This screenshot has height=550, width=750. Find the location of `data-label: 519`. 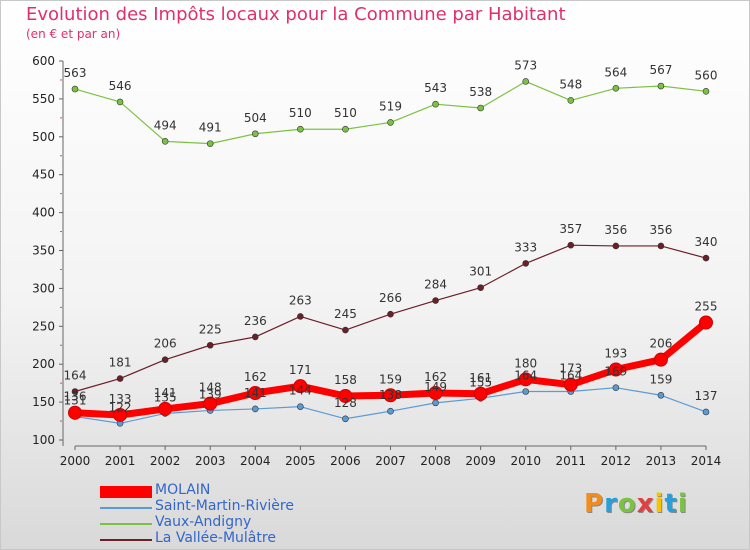

data-label: 519 is located at coordinates (390, 106).